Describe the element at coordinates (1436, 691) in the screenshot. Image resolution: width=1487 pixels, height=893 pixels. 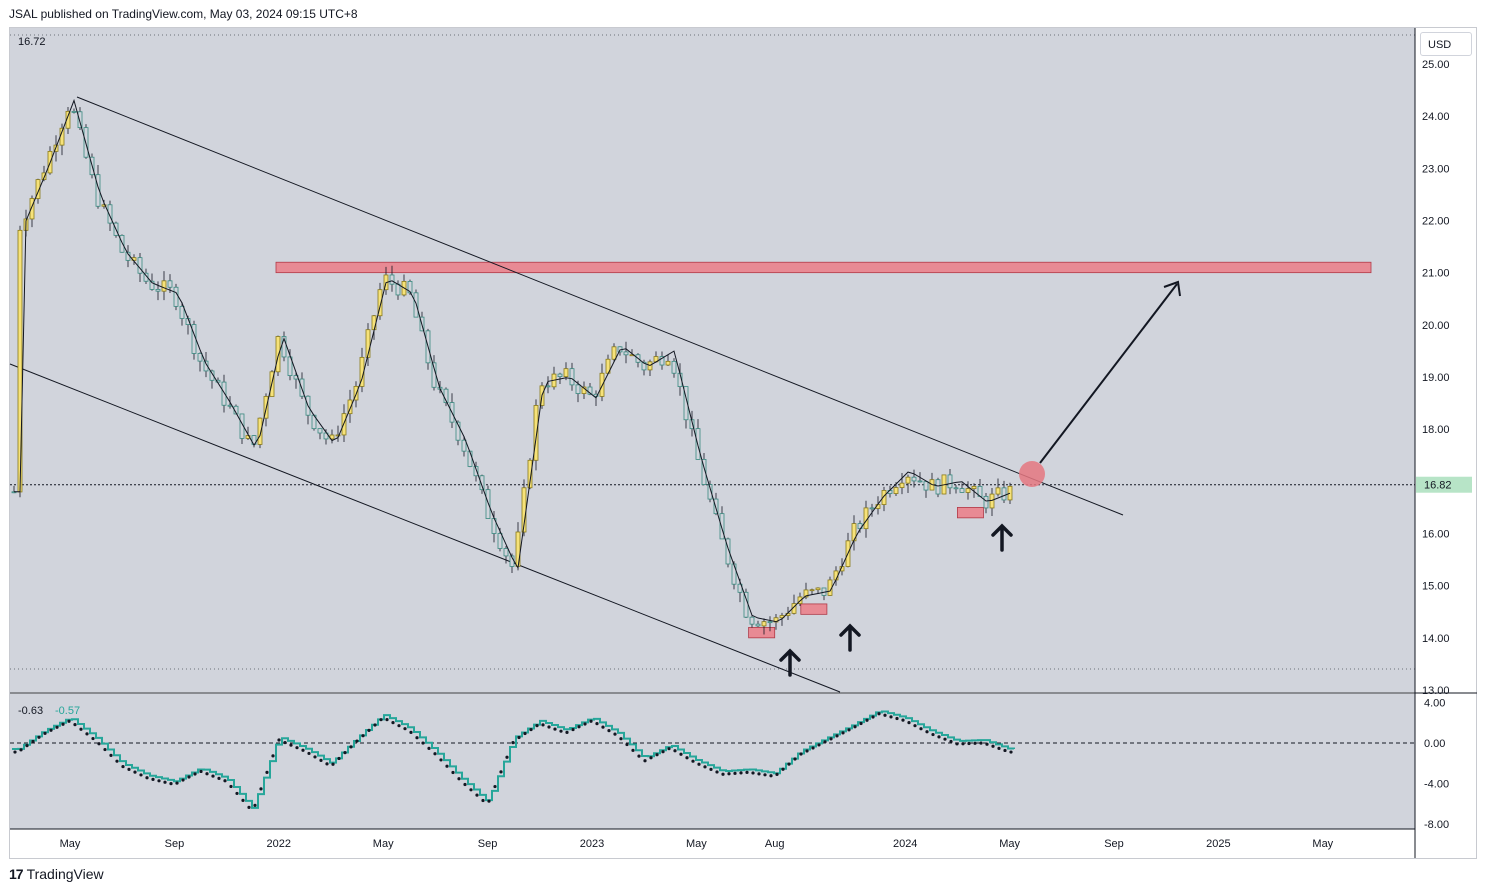
I see `price-tick-label: 13.00` at that location.